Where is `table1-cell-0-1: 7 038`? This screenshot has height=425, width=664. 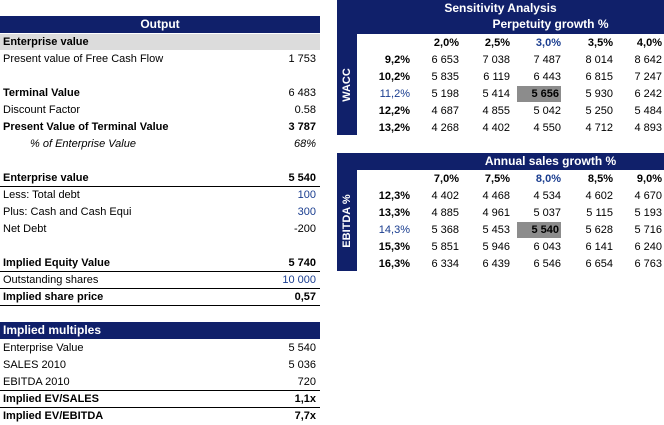 table1-cell-0-1: 7 038 is located at coordinates (496, 60).